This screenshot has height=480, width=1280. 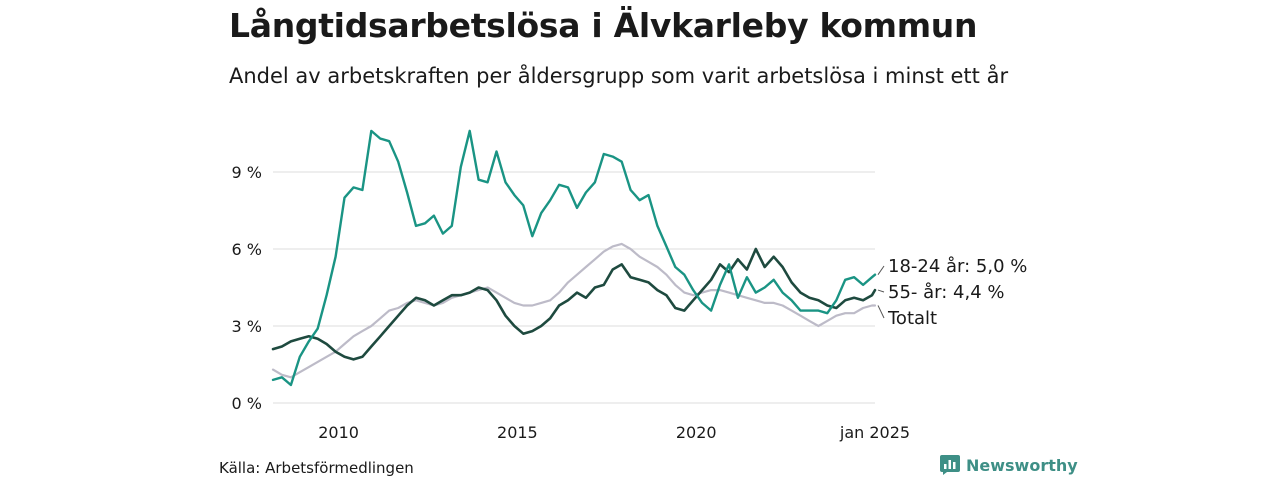 I want to click on y-tick-label: 3 %, so click(x=247, y=326).